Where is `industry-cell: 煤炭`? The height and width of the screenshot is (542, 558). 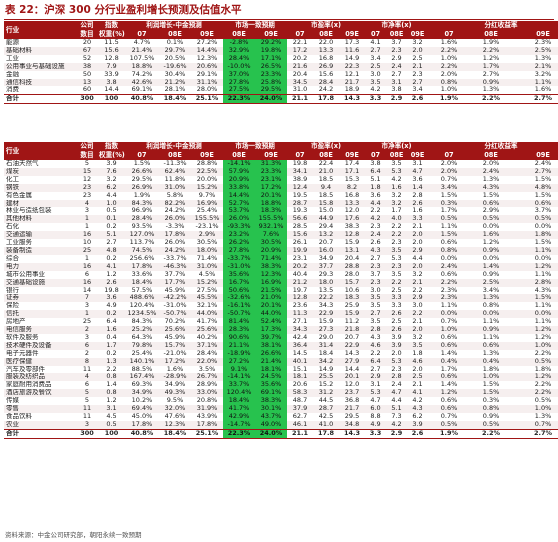 industry-cell: 煤炭 is located at coordinates (40, 171).